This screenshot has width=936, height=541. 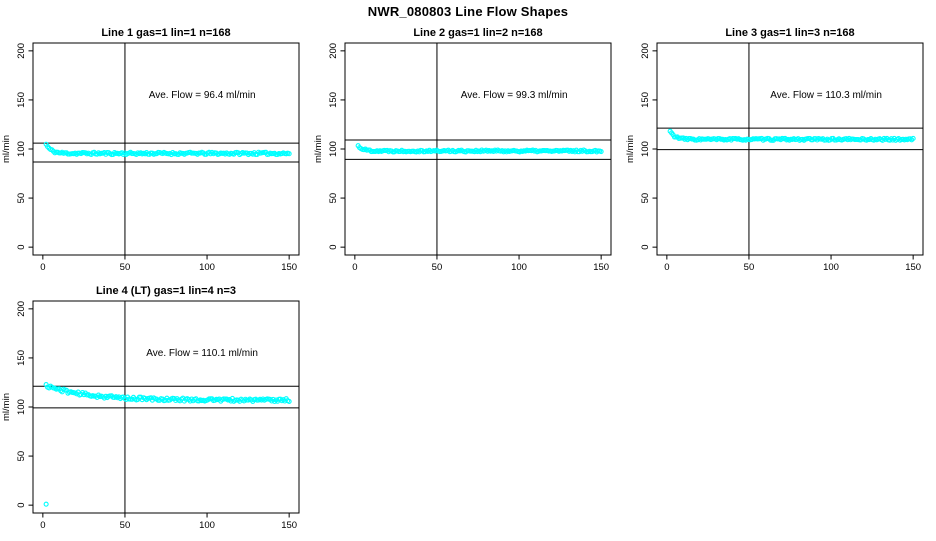 I want to click on panel-title: Line 2 gas=1 lin=2 n=168, so click(x=477, y=33).